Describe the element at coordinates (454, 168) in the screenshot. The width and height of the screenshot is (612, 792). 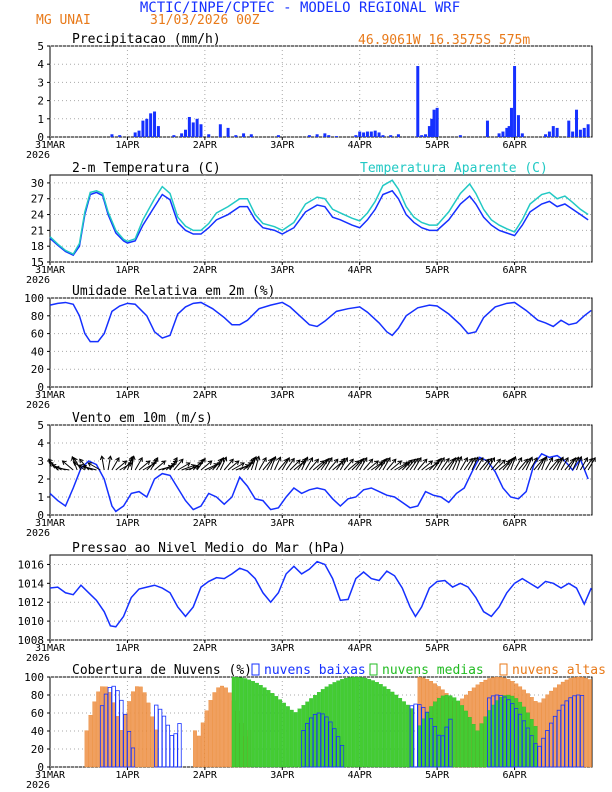
I see `legend-apparent-temp: Temperatura Aparente (C)` at that location.